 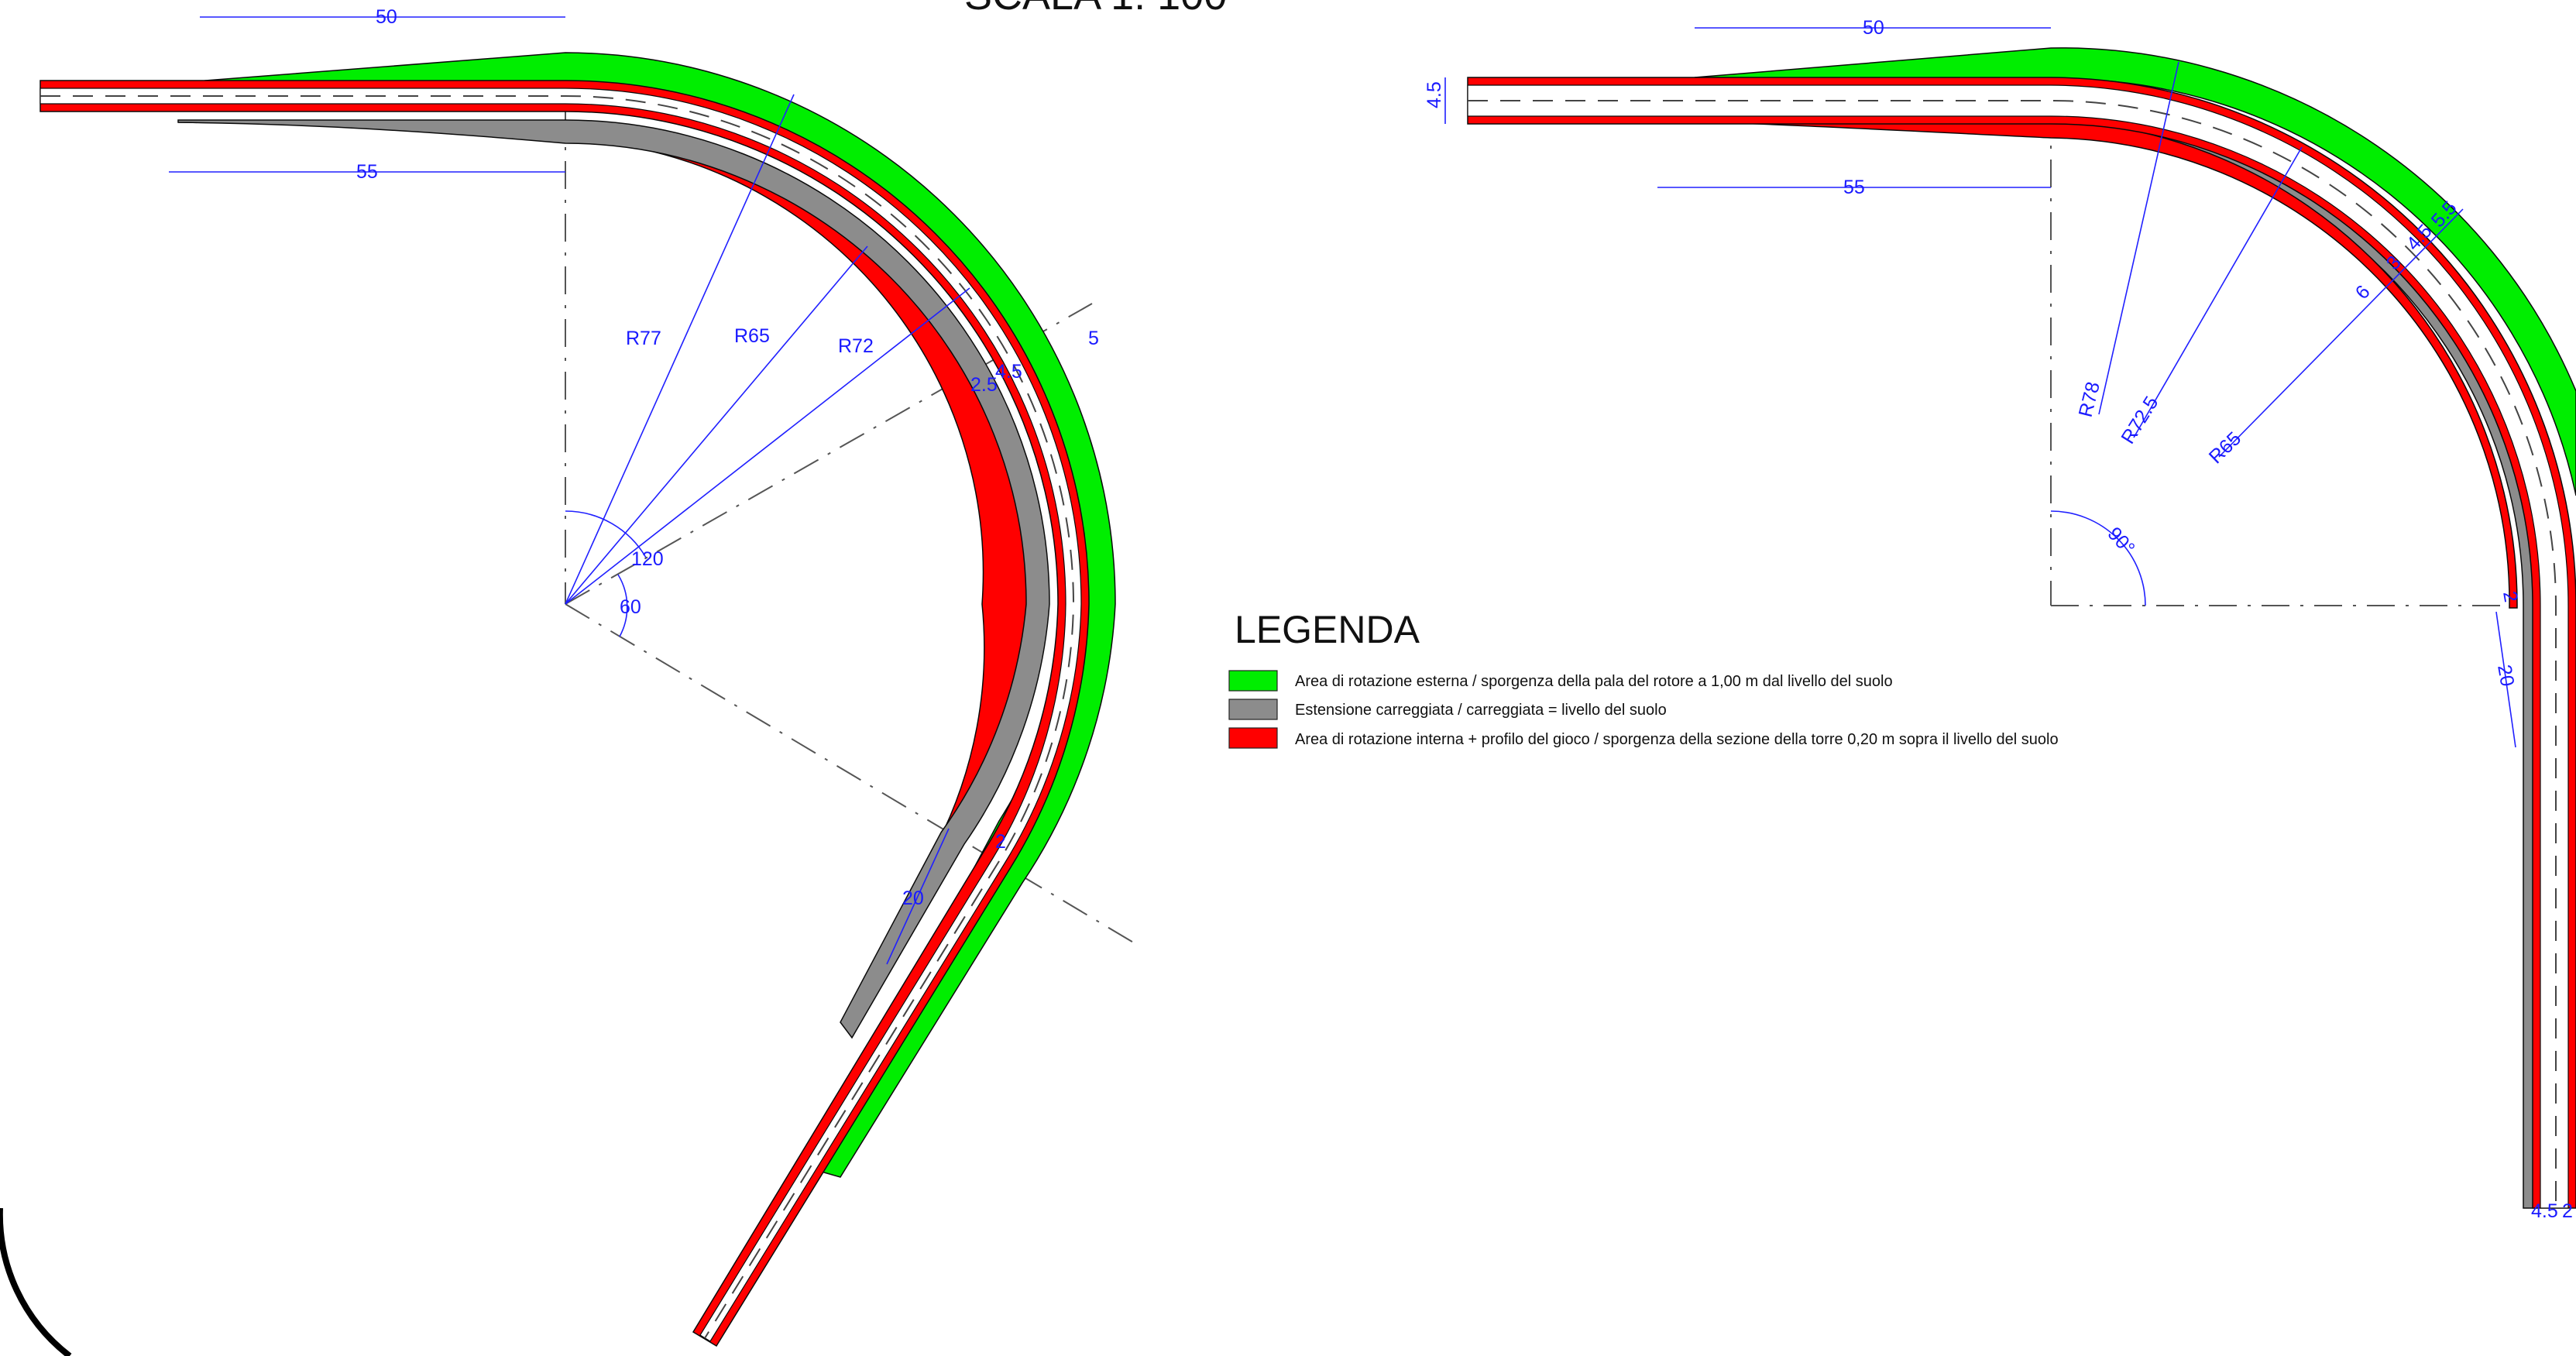 What do you see at coordinates (984, 385) in the screenshot?
I see `left-dim-w-red: 2.5` at bounding box center [984, 385].